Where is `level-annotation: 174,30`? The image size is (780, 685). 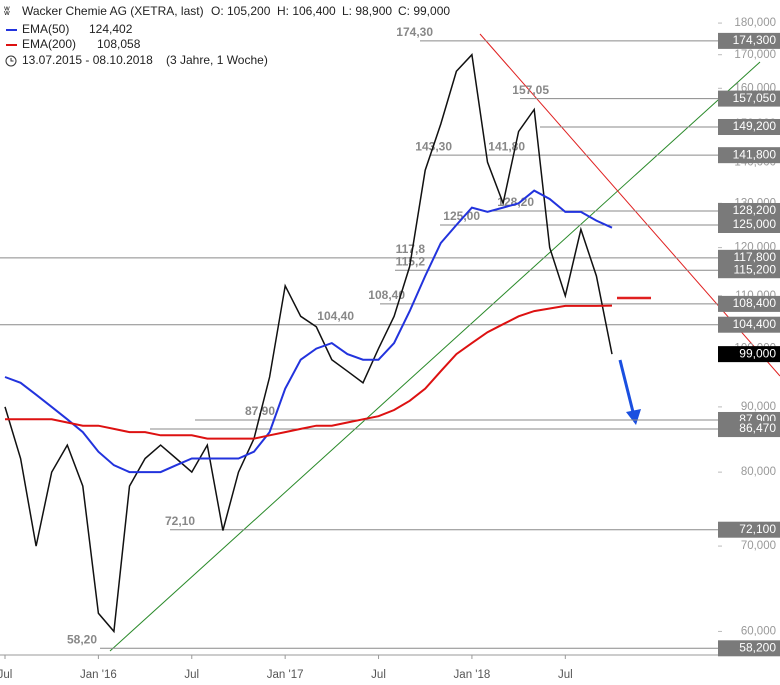 level-annotation: 174,30 is located at coordinates (414, 32).